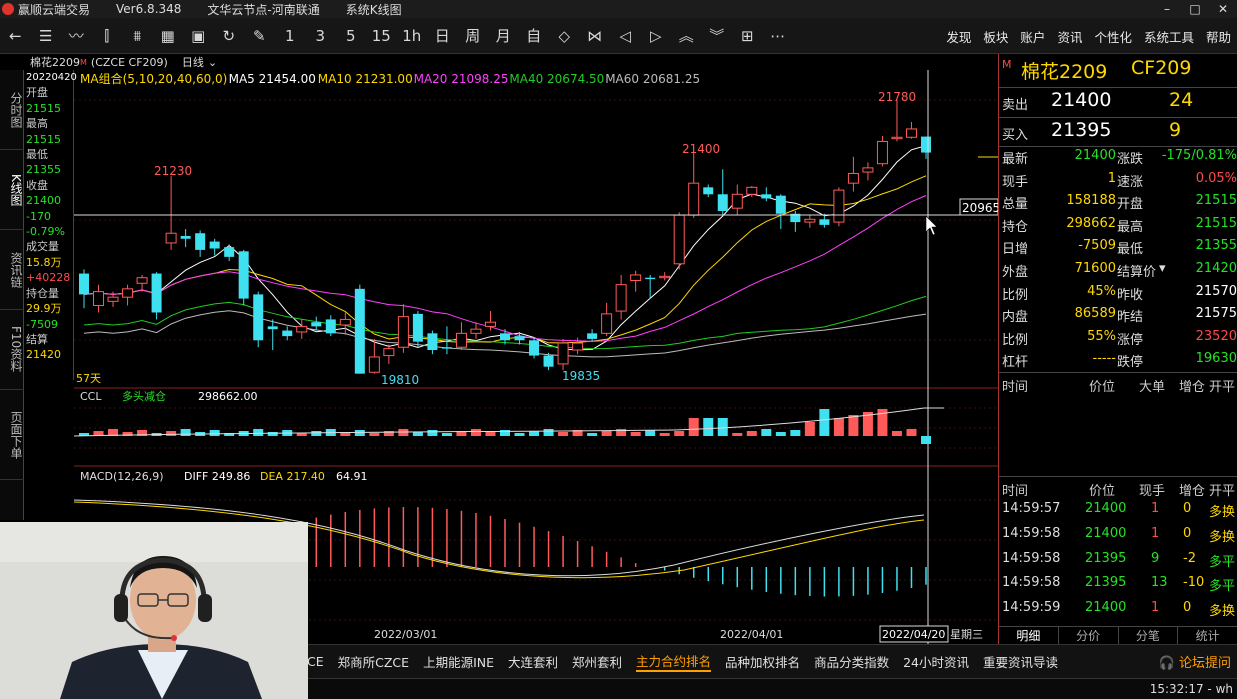 Image resolution: width=1237 pixels, height=699 pixels. Describe the element at coordinates (473, 35) in the screenshot. I see `period-week: 周` at that location.